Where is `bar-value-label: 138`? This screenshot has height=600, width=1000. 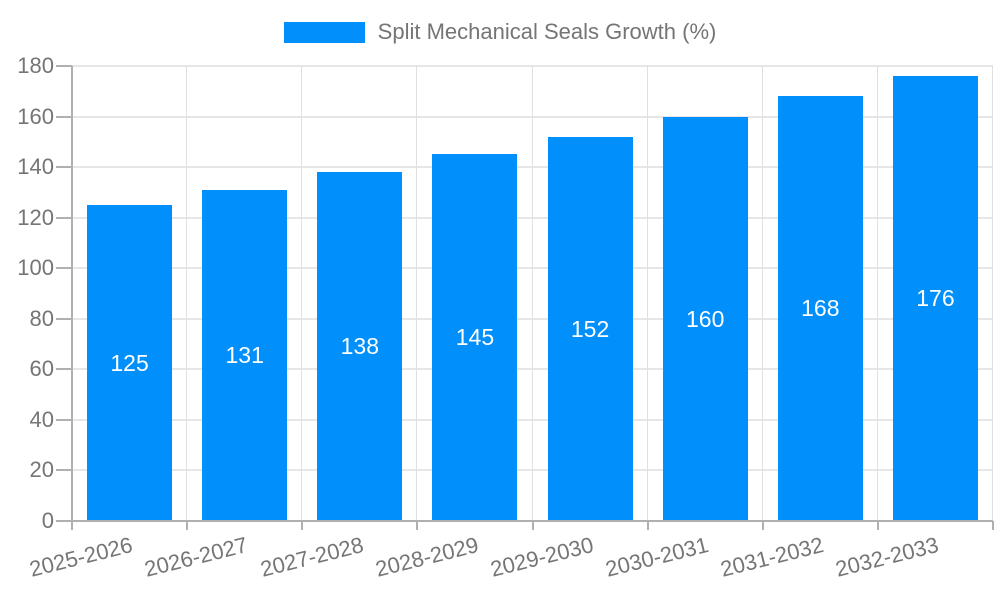 bar-value-label: 138 is located at coordinates (359, 346).